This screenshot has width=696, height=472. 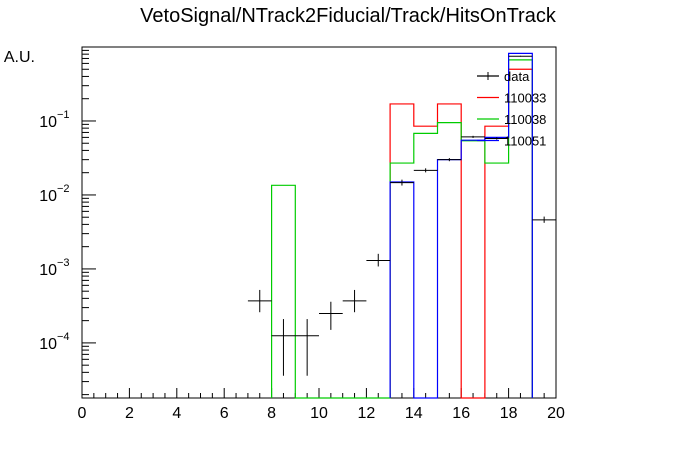 What do you see at coordinates (19, 57) in the screenshot?
I see `y-axis-label: A.U.` at bounding box center [19, 57].